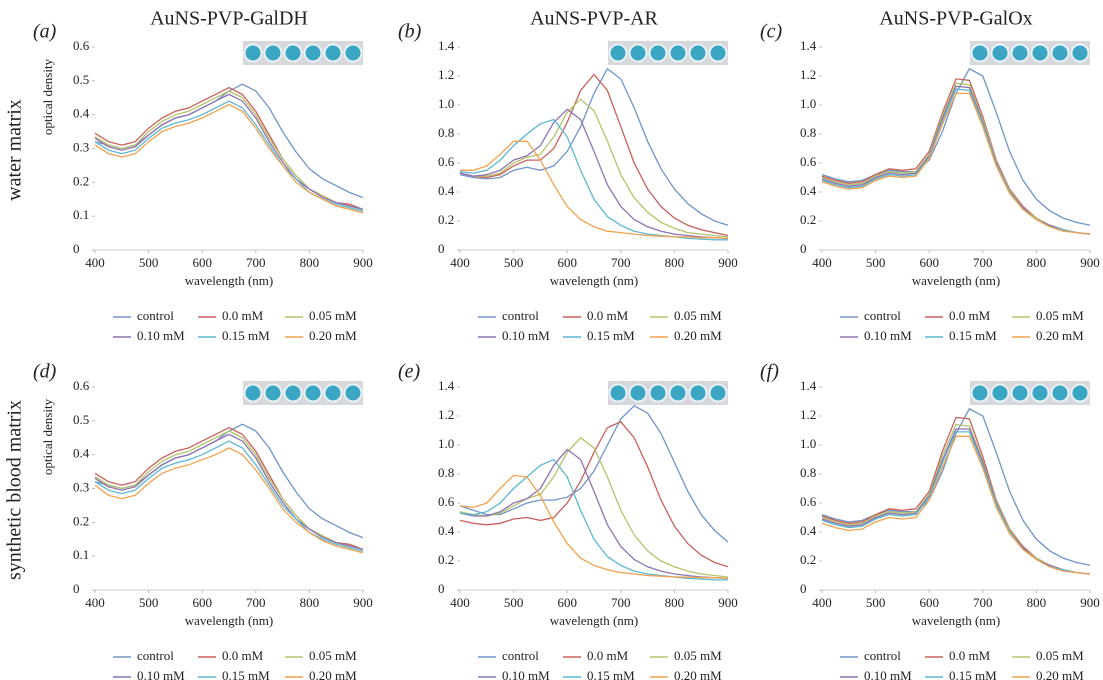  Describe the element at coordinates (15, 150) in the screenshot. I see `row-label: water matrix` at that location.